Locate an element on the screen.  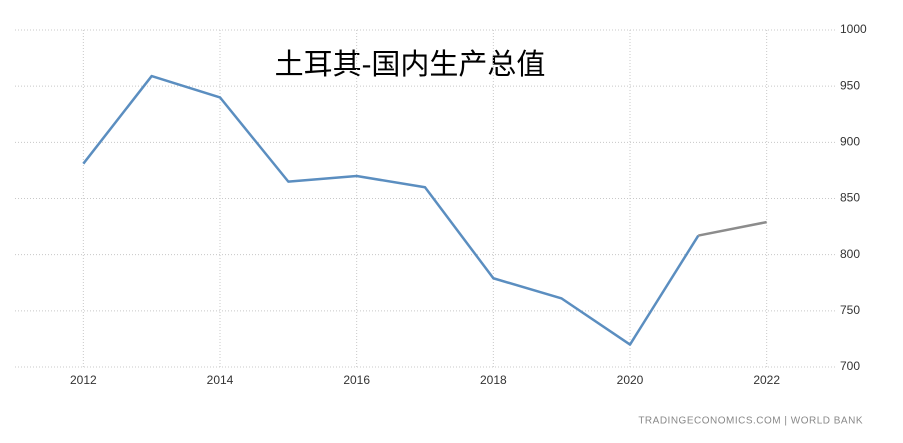
chart-title: 土耳其-国内生产总值 is located at coordinates (410, 64).